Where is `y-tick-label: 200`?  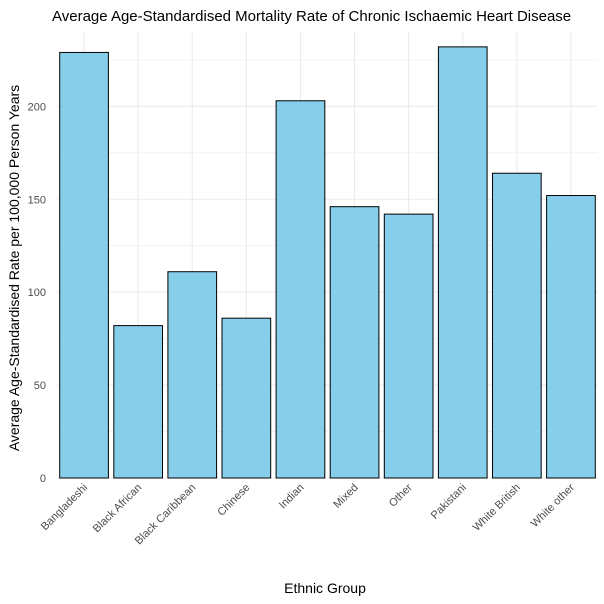 y-tick-label: 200 is located at coordinates (37, 107).